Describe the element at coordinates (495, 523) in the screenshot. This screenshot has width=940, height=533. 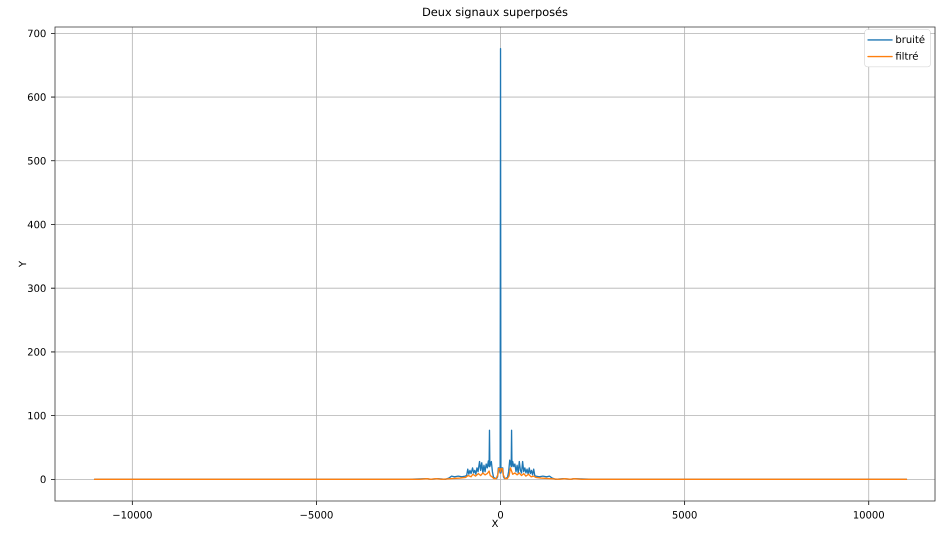
I see `x-axis-title: X` at that location.